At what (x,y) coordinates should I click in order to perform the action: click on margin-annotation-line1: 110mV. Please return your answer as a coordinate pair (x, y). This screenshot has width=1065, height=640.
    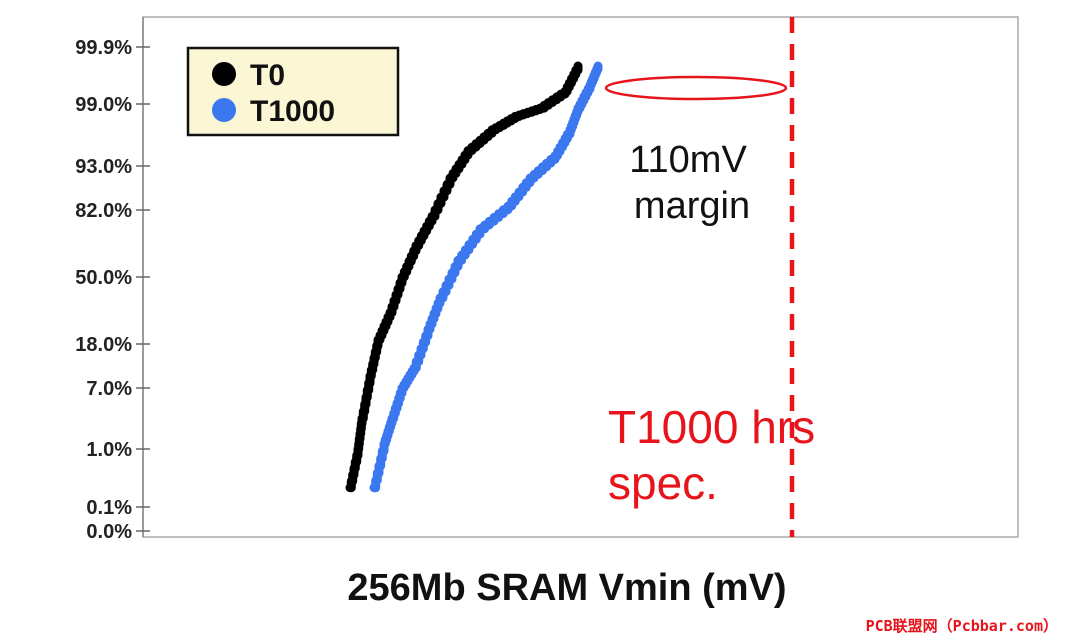
    Looking at the image, I should click on (688, 160).